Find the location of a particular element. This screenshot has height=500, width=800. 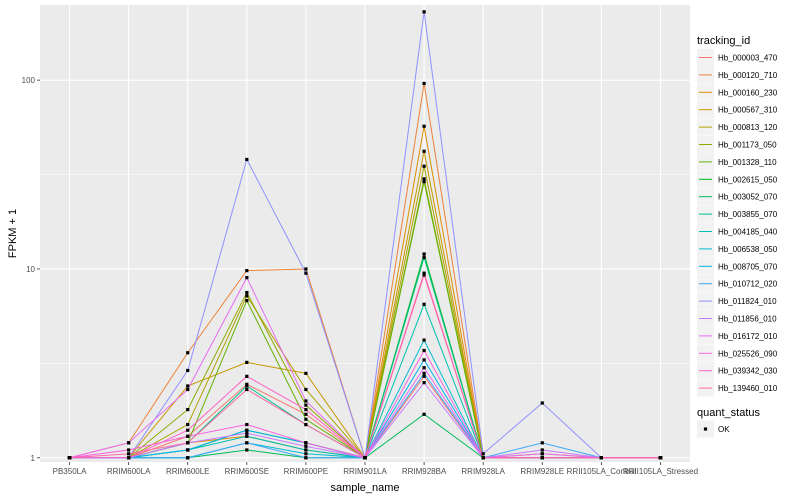

legend-label: Hb_003052_070 is located at coordinates (748, 197).